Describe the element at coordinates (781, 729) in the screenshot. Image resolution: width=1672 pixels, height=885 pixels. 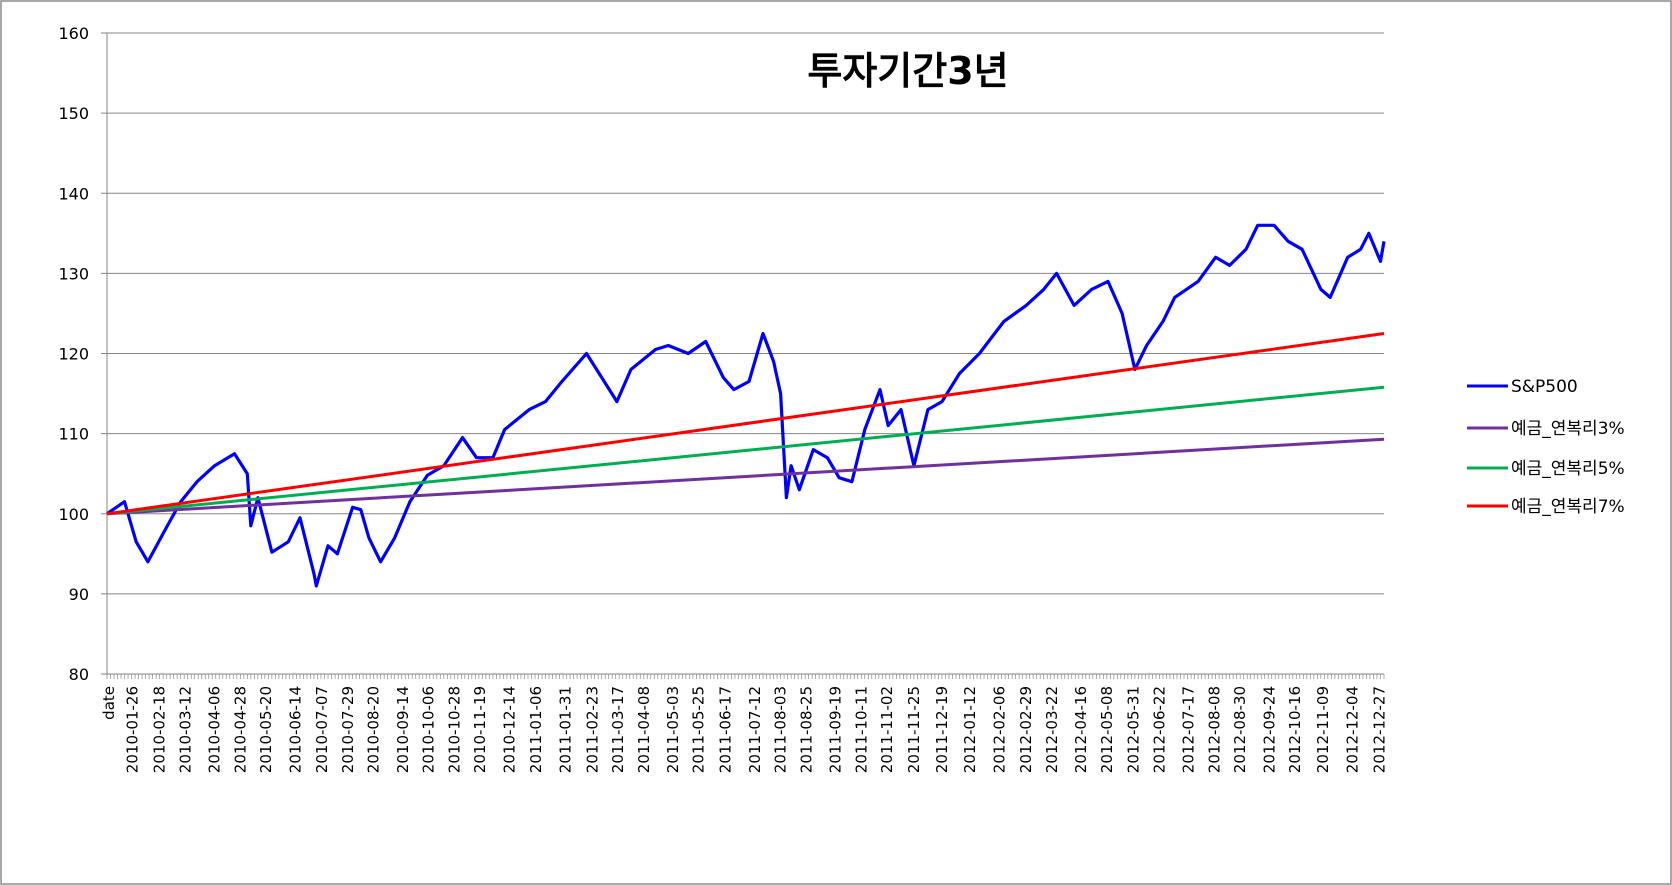
I see `x-tick-label: 2011-08-03` at that location.